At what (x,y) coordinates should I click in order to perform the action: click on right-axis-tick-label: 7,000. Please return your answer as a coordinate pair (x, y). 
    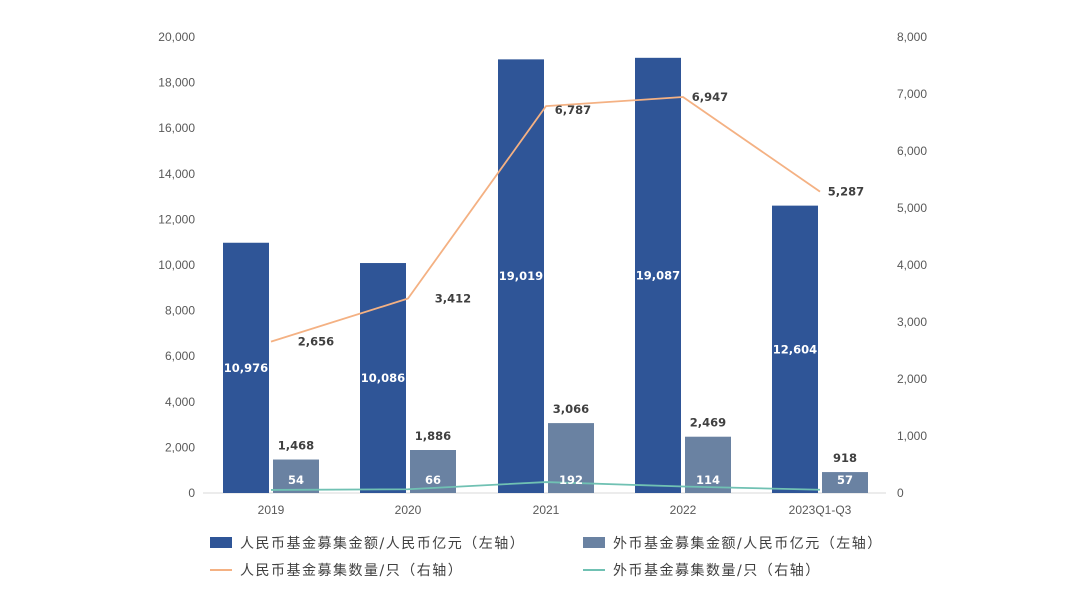
    Looking at the image, I should click on (912, 94).